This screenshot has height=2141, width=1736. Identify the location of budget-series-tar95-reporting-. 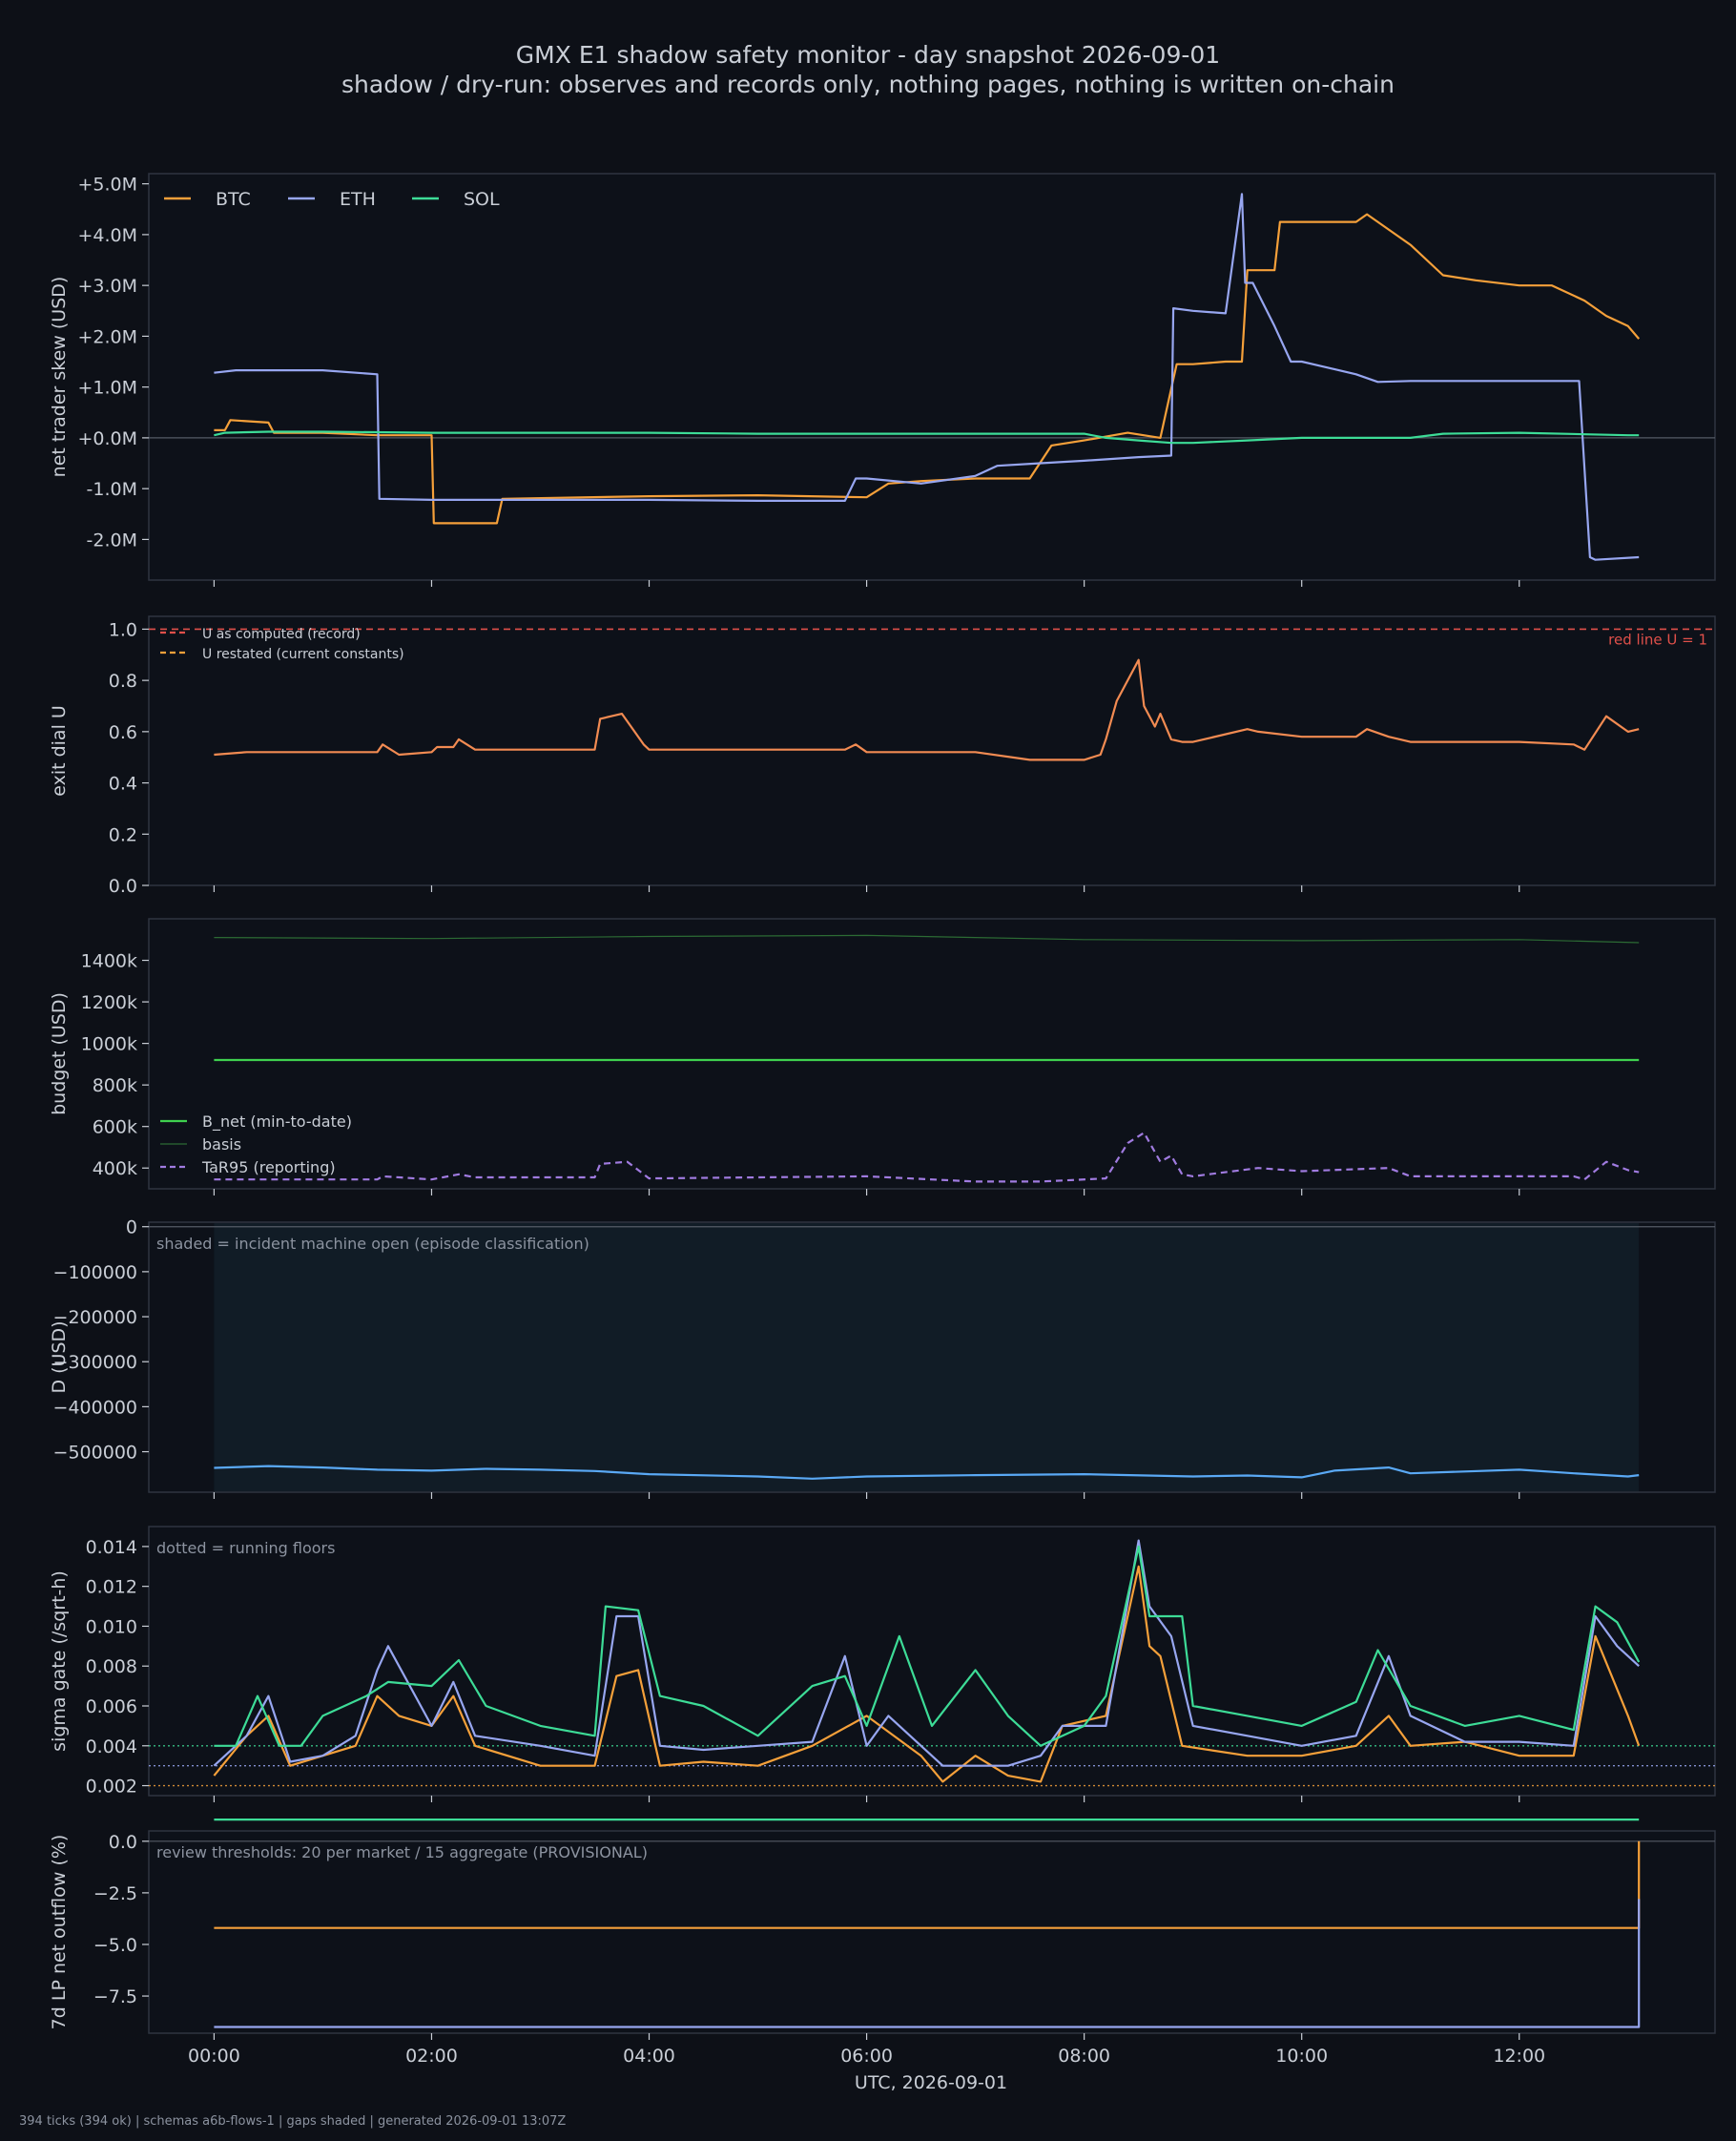
(927, 1157).